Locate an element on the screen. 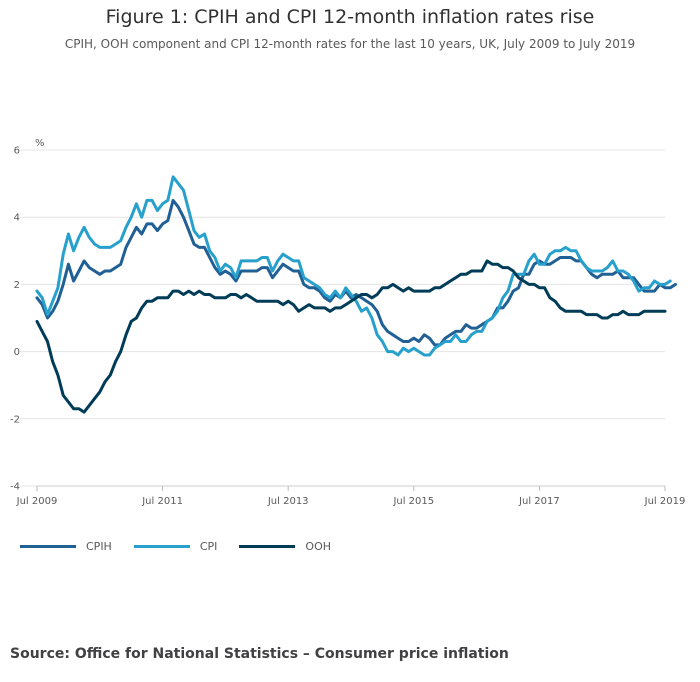 The width and height of the screenshot is (700, 682). legend-item-cpi: CPI is located at coordinates (175, 546).